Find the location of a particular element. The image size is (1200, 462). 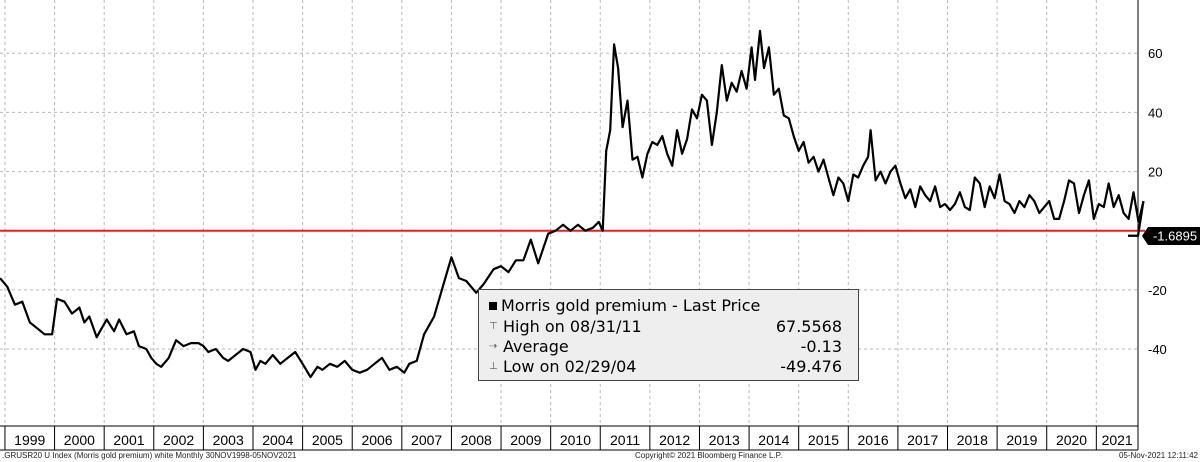

legend-average-label: Average is located at coordinates (536, 346).